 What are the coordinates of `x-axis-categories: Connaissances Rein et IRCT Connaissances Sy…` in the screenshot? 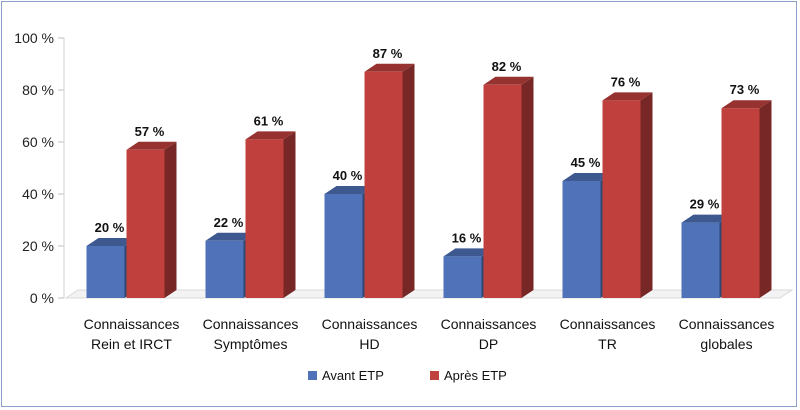 It's located at (429, 334).